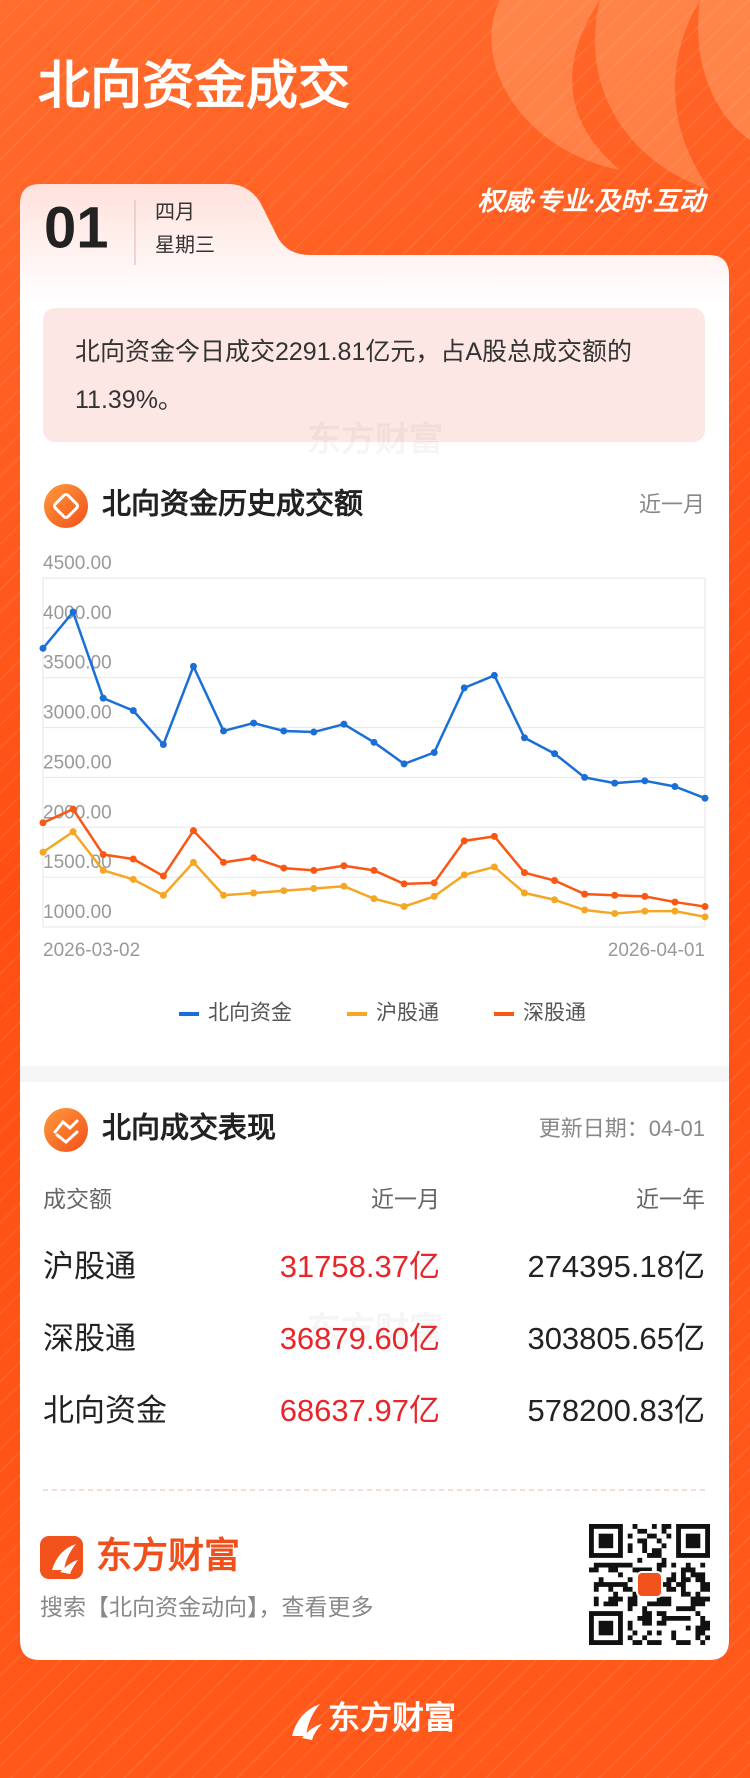 This screenshot has height=1778, width=750. I want to click on legend-label: 深股通, so click(554, 1013).